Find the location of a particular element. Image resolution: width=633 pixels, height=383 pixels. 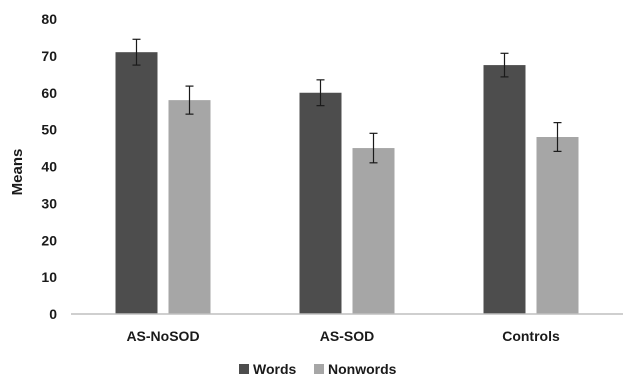

bar-nonwords-controls is located at coordinates (557, 225).